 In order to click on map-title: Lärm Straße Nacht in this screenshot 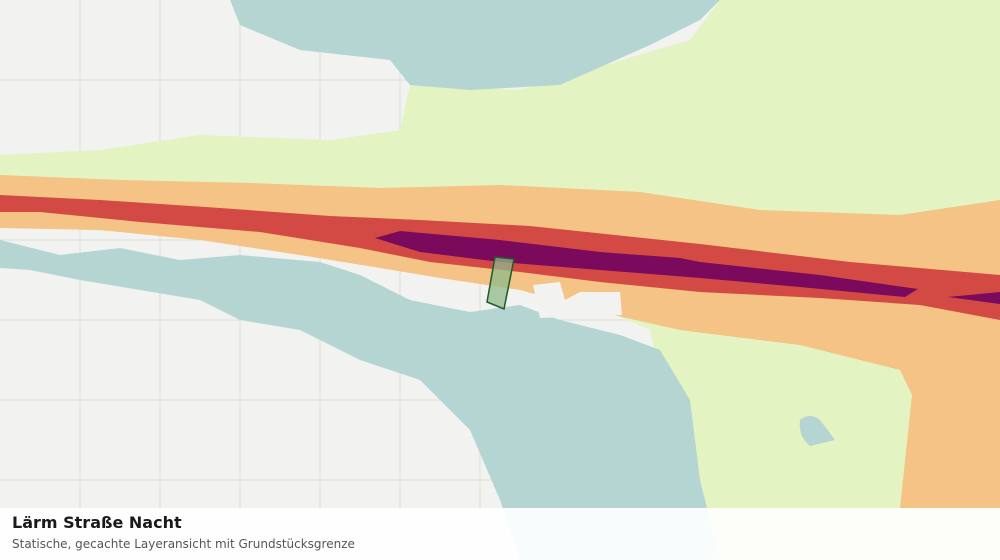, I will do `click(97, 522)`.